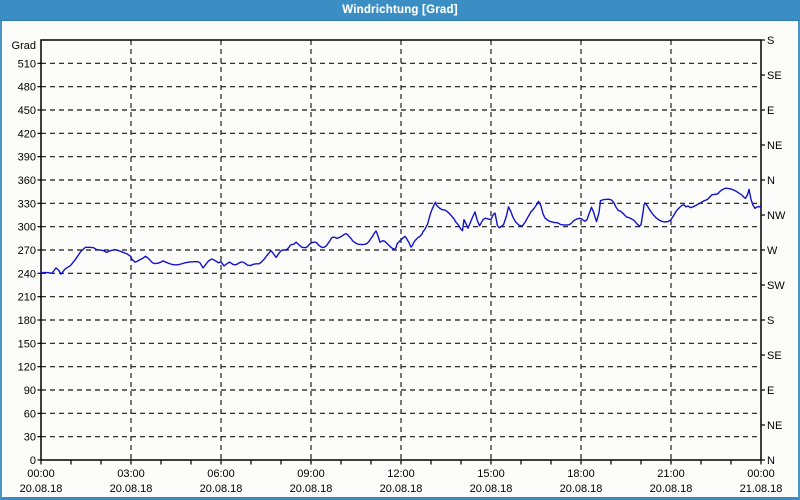 This screenshot has height=500, width=800. Describe the element at coordinates (30, 438) in the screenshot. I see `y-axis-tick-label: 30` at that location.